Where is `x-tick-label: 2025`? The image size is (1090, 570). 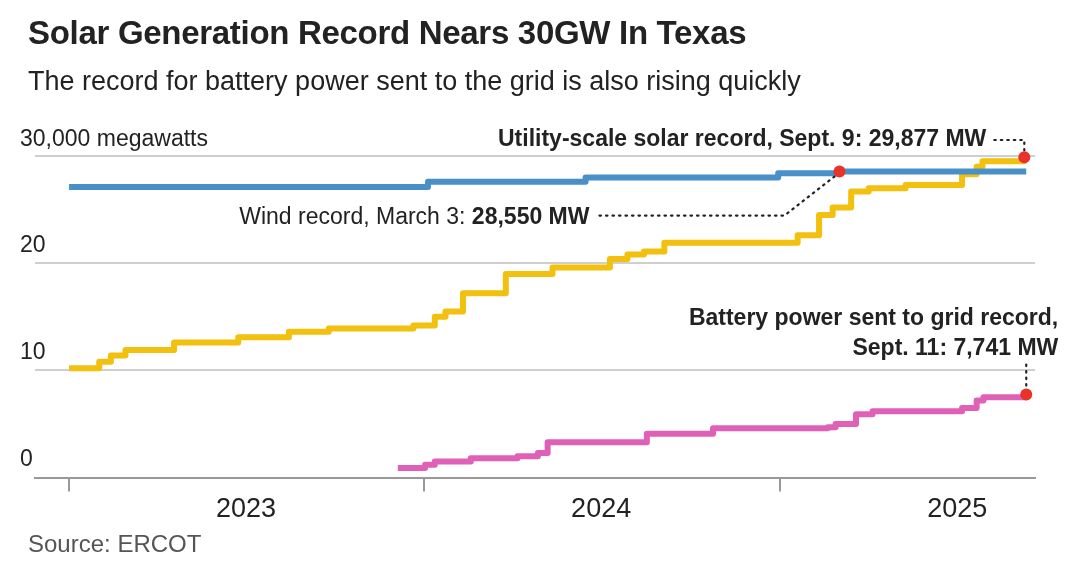 x-tick-label: 2025 is located at coordinates (957, 508).